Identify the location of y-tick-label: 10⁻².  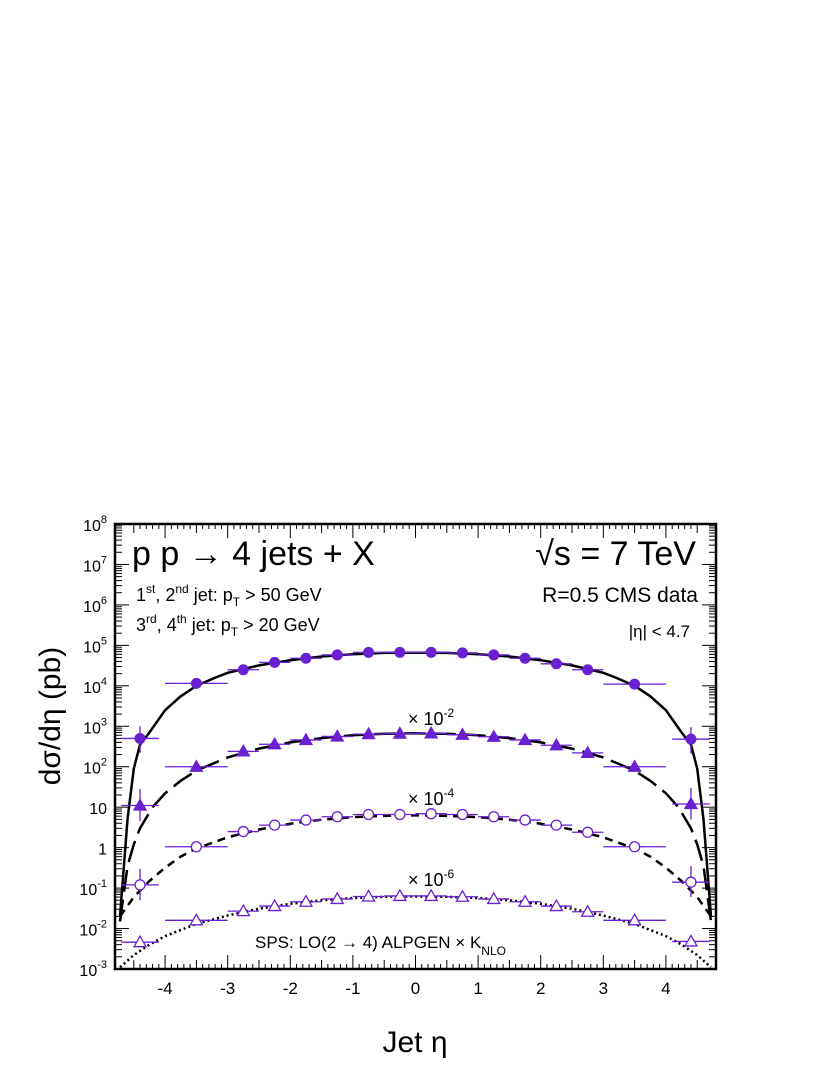
(93, 929).